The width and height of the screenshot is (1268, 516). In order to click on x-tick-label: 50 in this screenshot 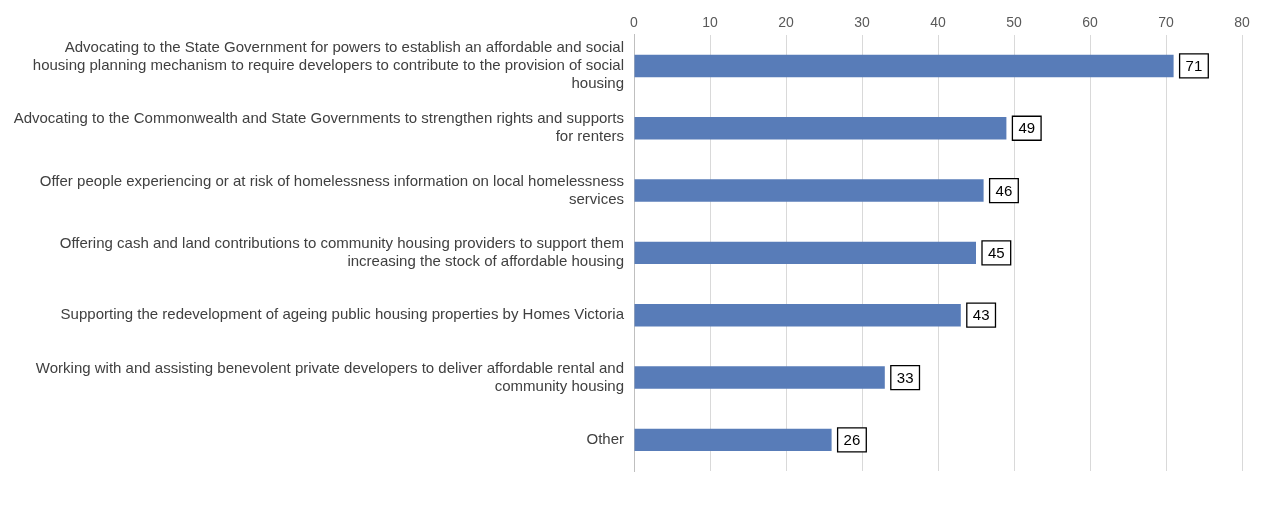, I will do `click(1014, 22)`.